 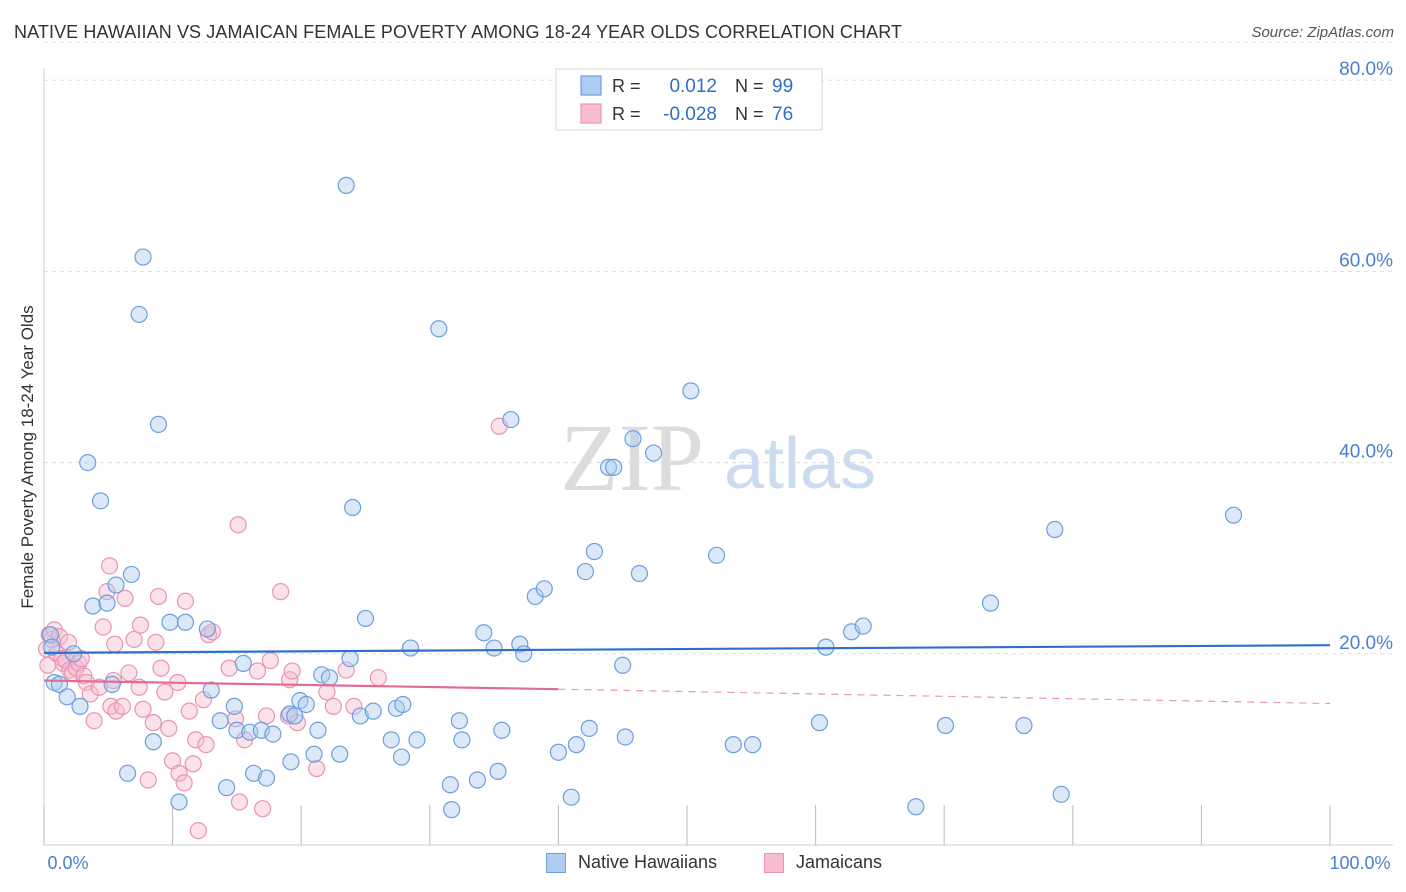 I want to click on legend-label-native-hawaiians: Native Hawaiians, so click(x=648, y=862).